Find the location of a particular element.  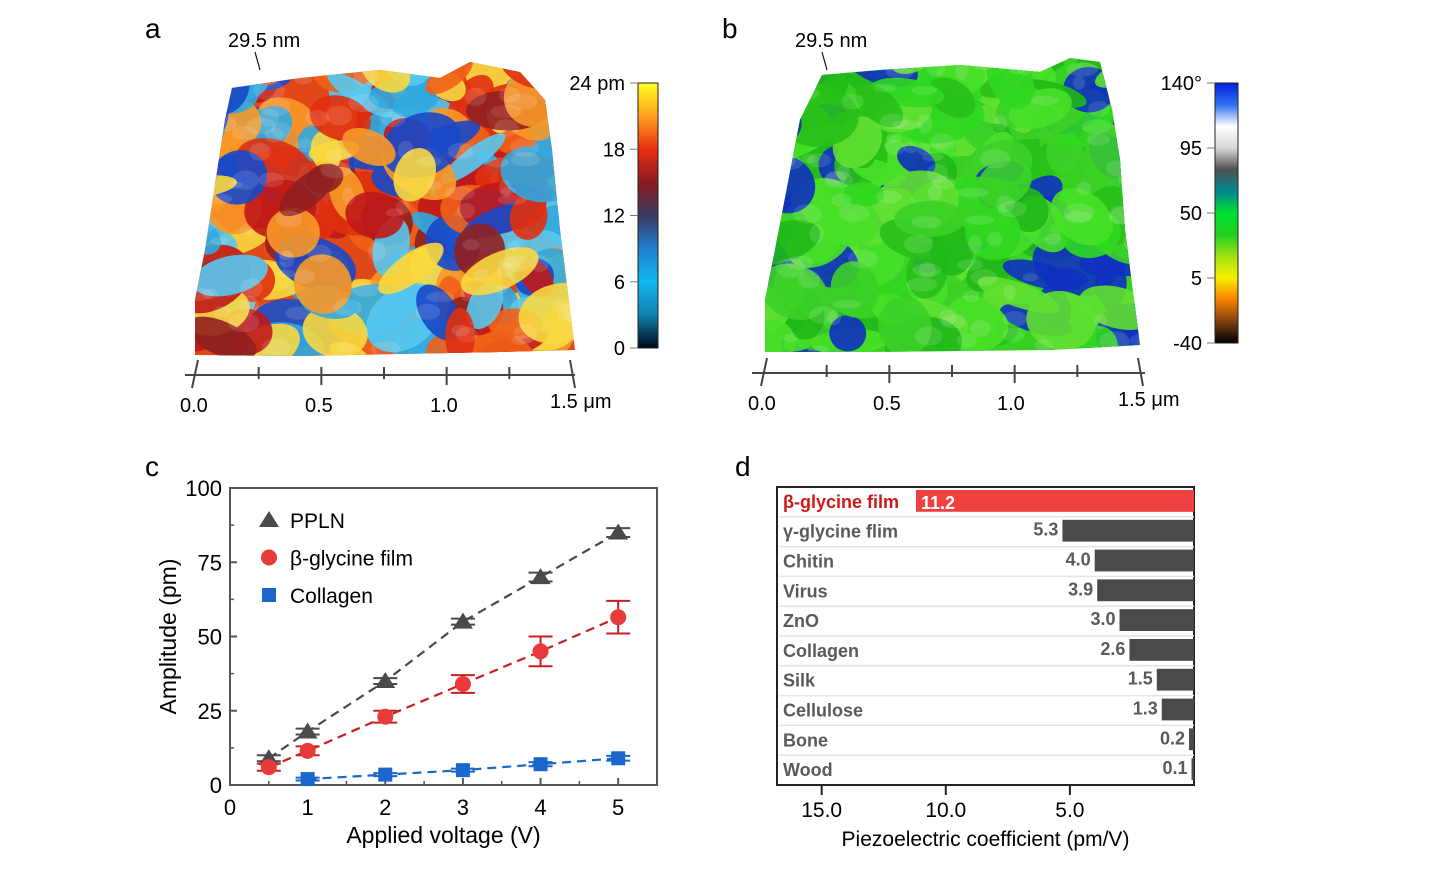

x-axis-label: Applied voltage (V) is located at coordinates (443, 835).